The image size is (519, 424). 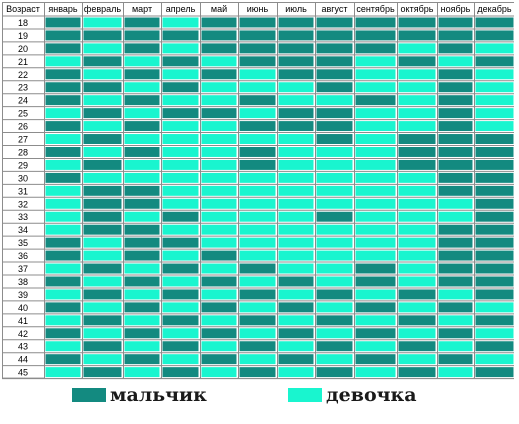 I want to click on month-label: сентябрь, so click(x=375, y=9).